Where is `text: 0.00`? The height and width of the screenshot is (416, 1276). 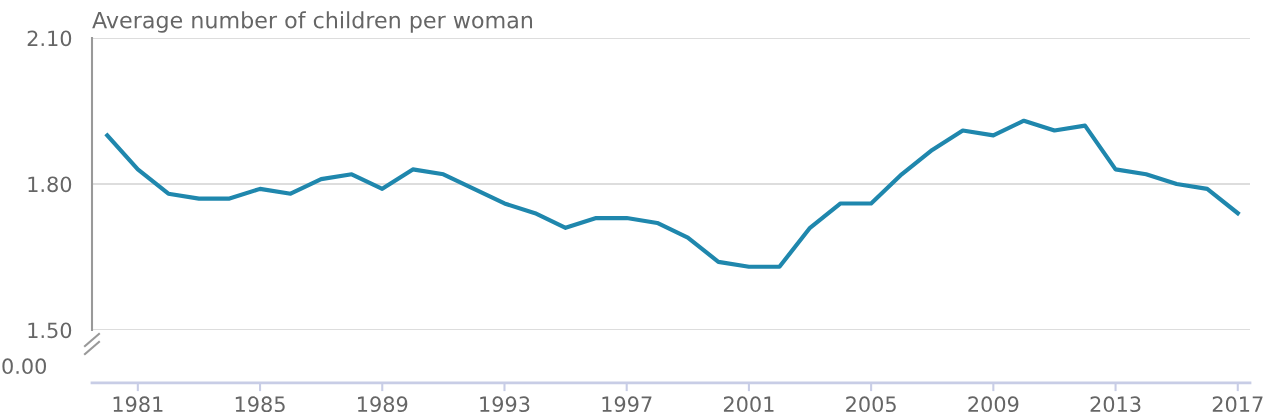 text: 0.00 is located at coordinates (24, 366).